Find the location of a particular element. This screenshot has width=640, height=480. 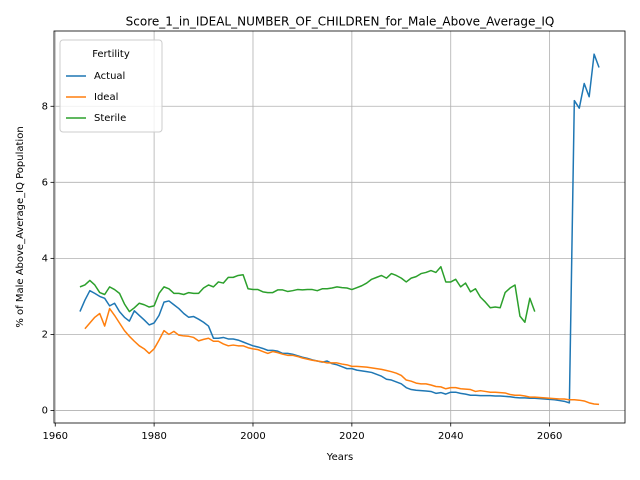

x-tick-label: 2000 is located at coordinates (252, 436).